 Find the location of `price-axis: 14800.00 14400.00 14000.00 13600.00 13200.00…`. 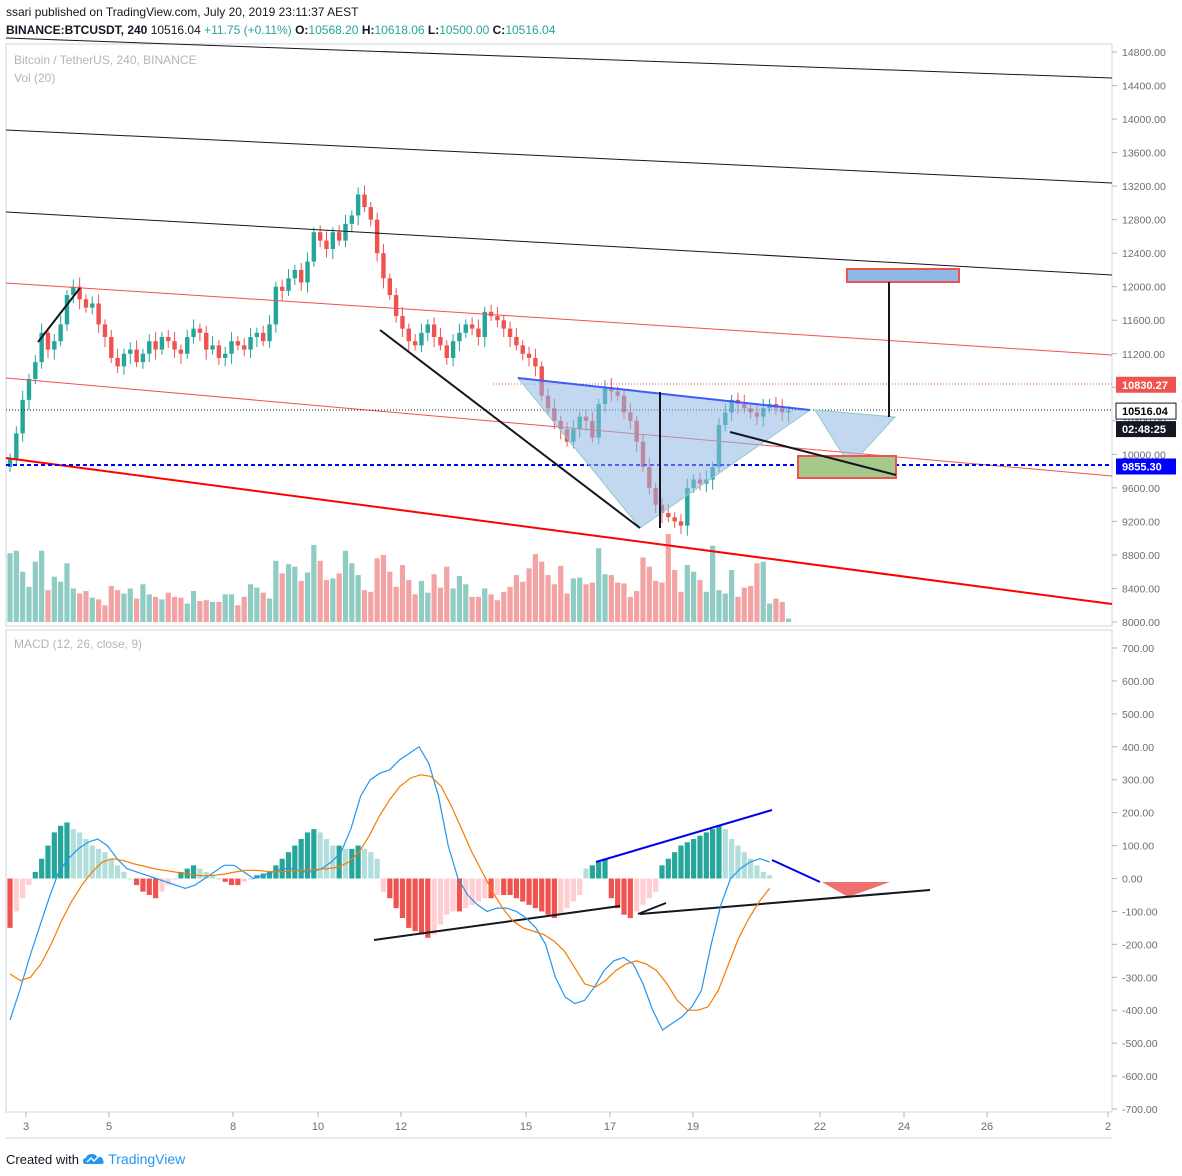

price-axis: 14800.00 14400.00 14000.00 13600.00 13200.00… is located at coordinates (1139, 338).